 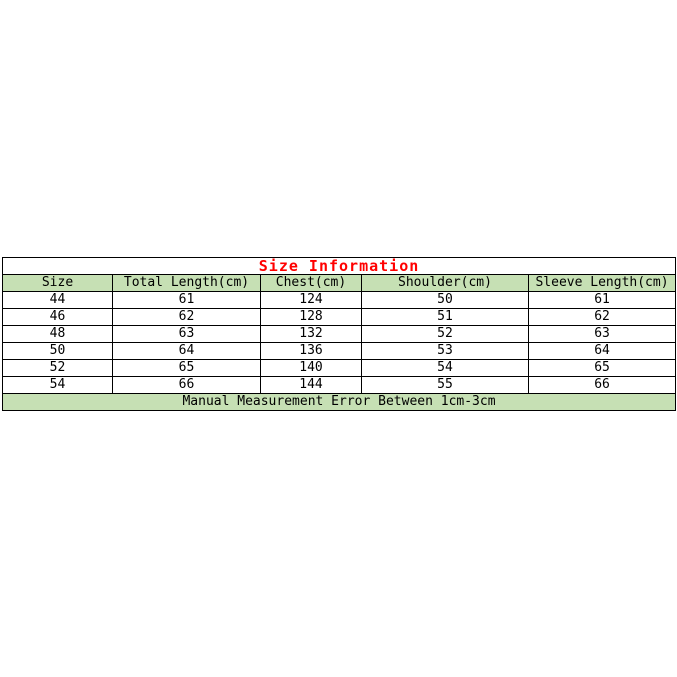 I want to click on table-cell: 140, so click(x=311, y=368).